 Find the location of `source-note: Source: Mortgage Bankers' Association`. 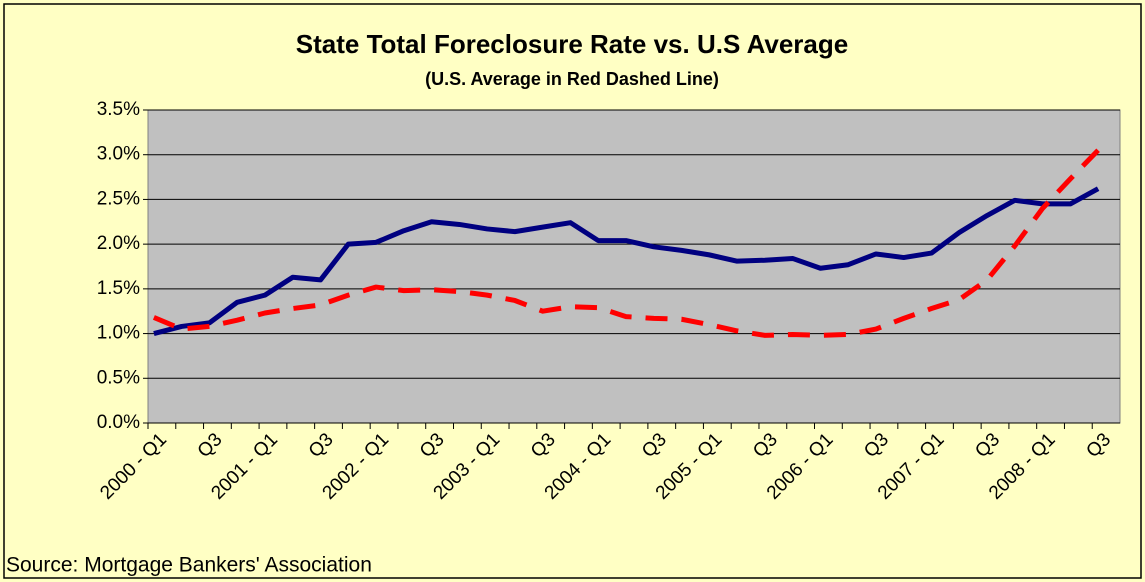

source-note: Source: Mortgage Bankers' Association is located at coordinates (189, 565).